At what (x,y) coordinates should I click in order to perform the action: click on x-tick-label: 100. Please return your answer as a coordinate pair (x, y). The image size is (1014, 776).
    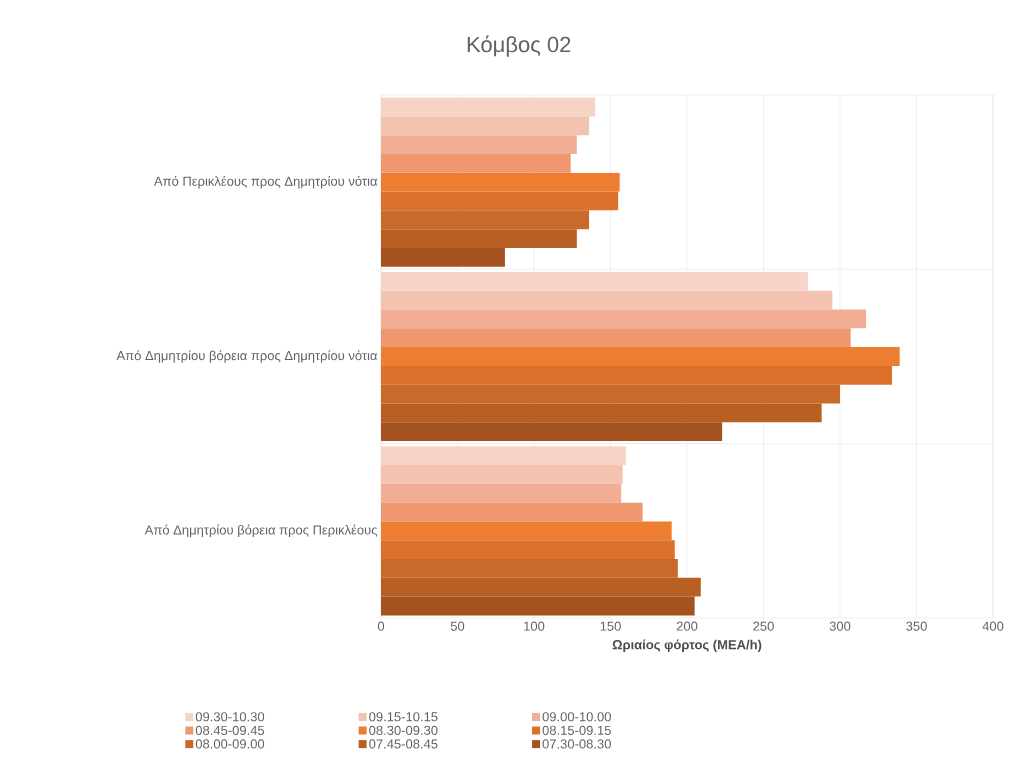
    Looking at the image, I should click on (534, 626).